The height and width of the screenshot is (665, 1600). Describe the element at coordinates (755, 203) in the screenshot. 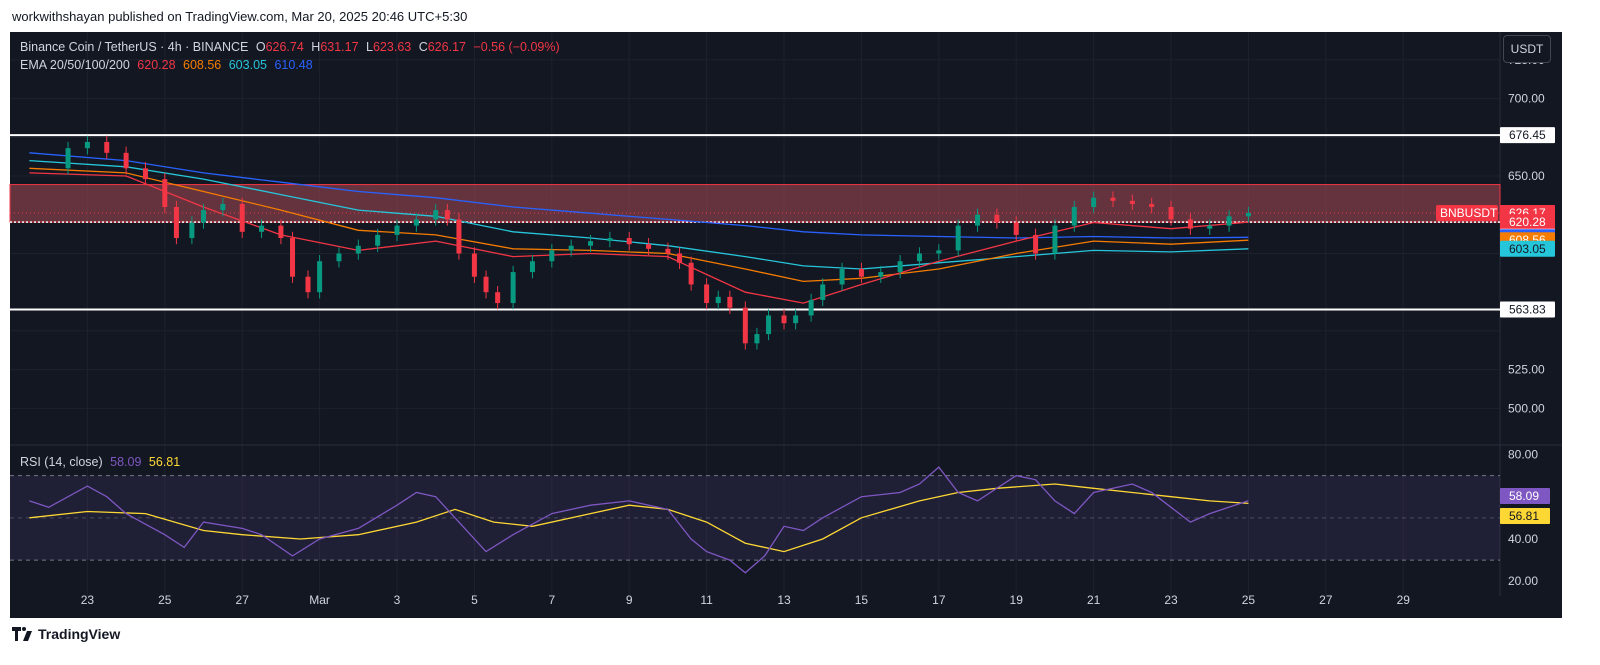

I see `supply-zone` at that location.